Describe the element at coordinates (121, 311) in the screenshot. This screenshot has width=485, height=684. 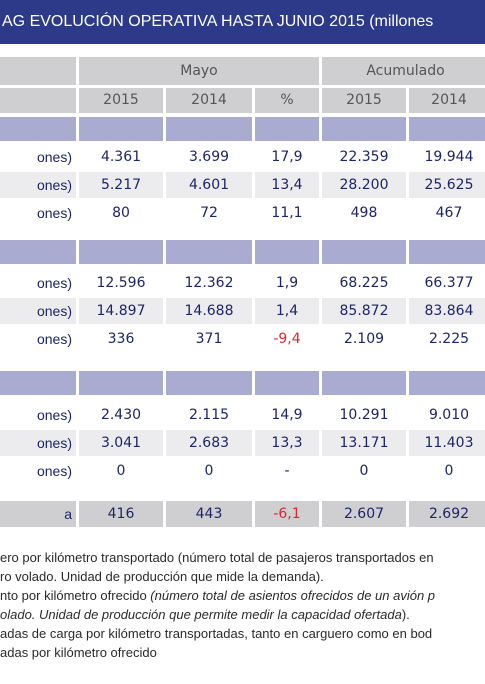
I see `cell: 14.897` at that location.